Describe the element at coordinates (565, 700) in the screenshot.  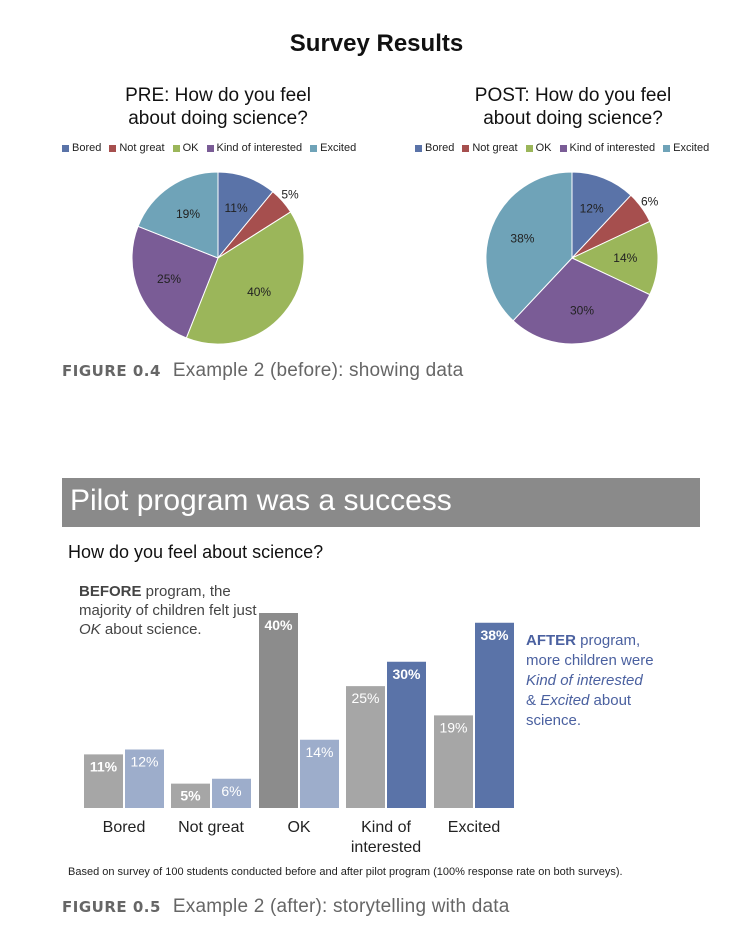
I see `after-em2: Excited` at that location.